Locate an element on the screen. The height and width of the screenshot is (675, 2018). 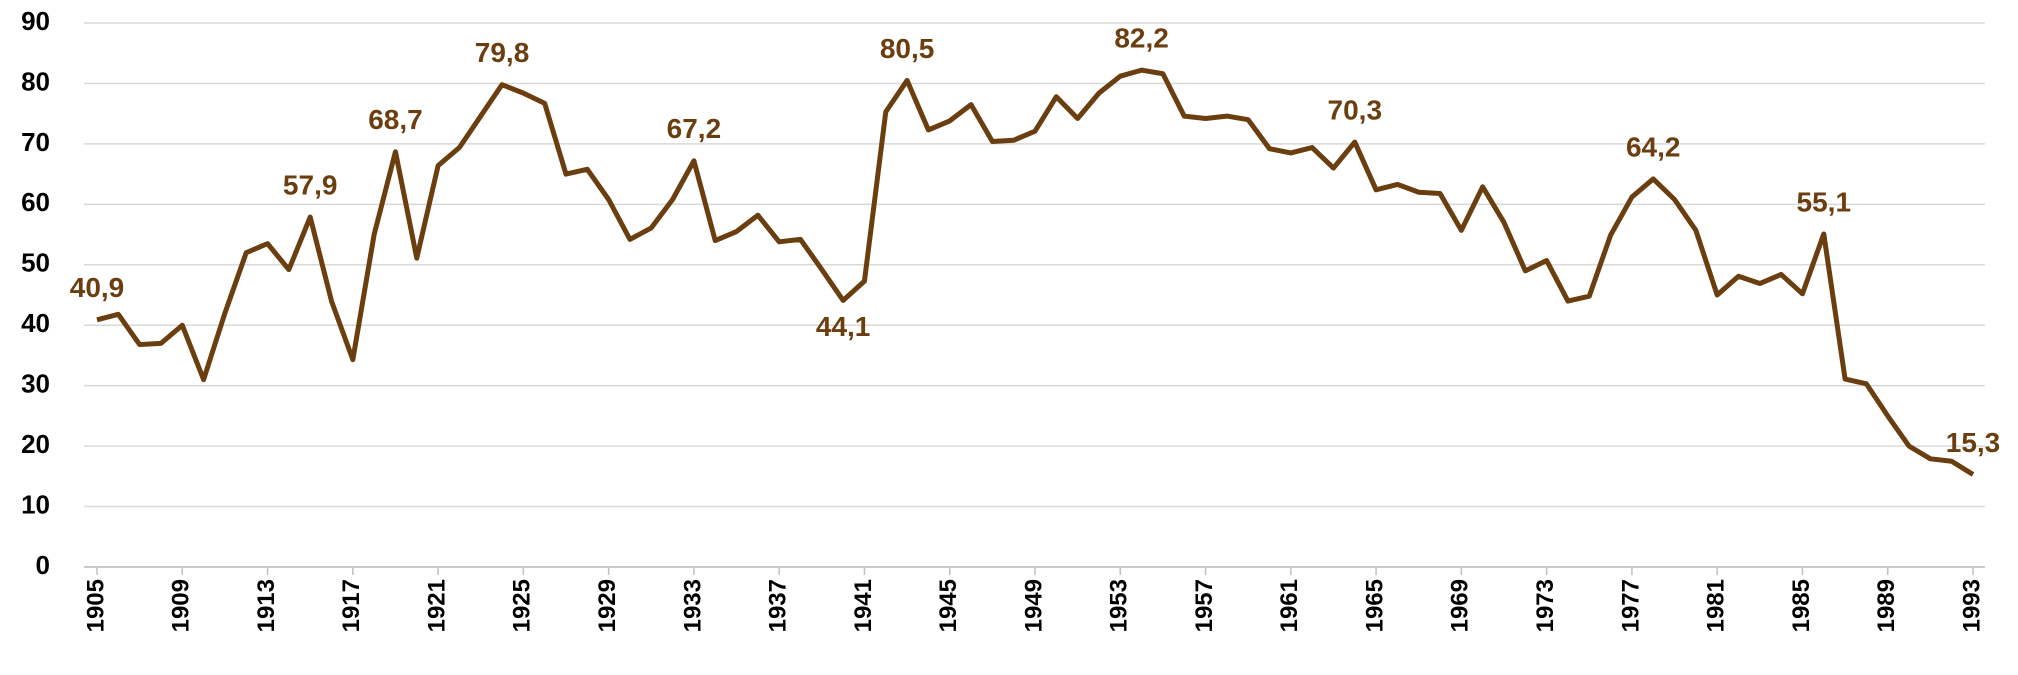
y-tick-label: 40 is located at coordinates (35, 323).